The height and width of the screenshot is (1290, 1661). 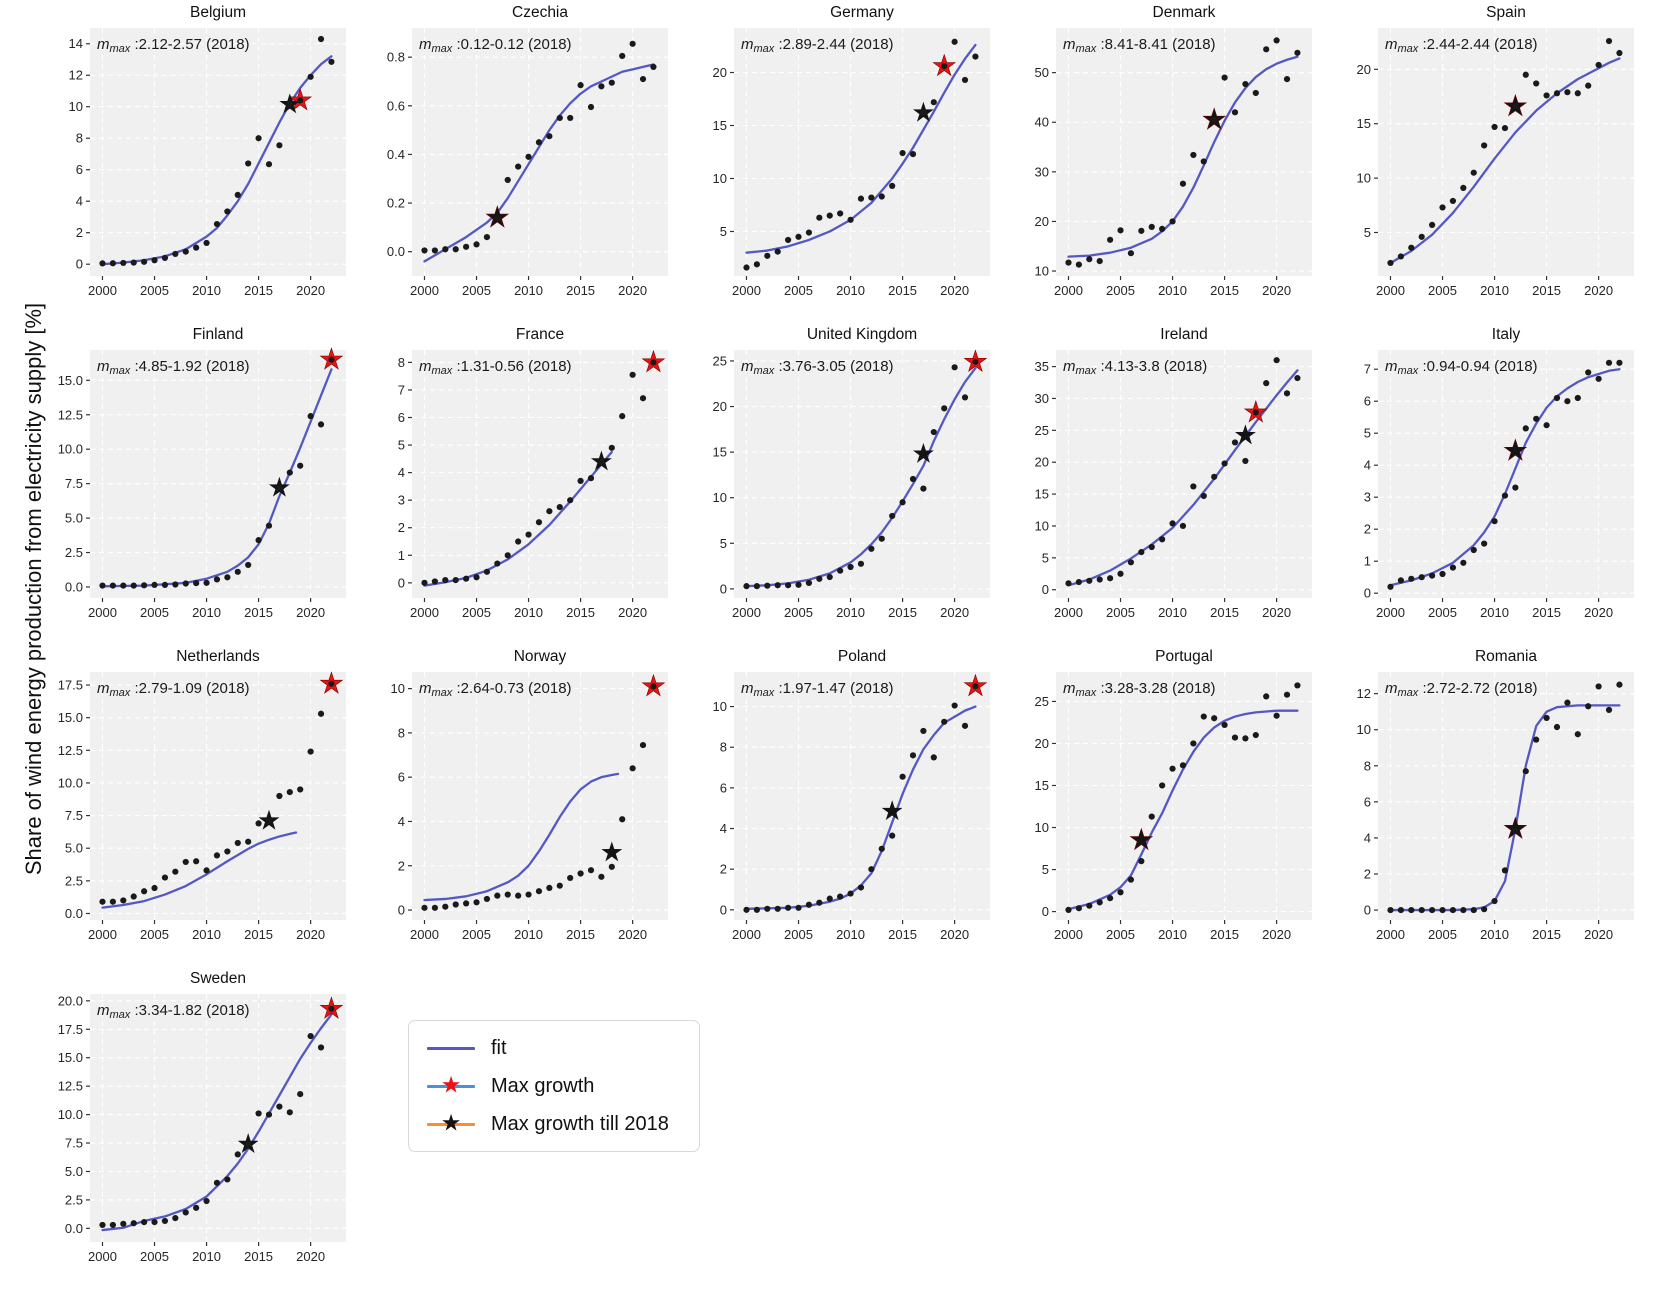 I want to click on m-max-annotation: mmax :2.44-2.44 (2018), so click(x=1461, y=45).